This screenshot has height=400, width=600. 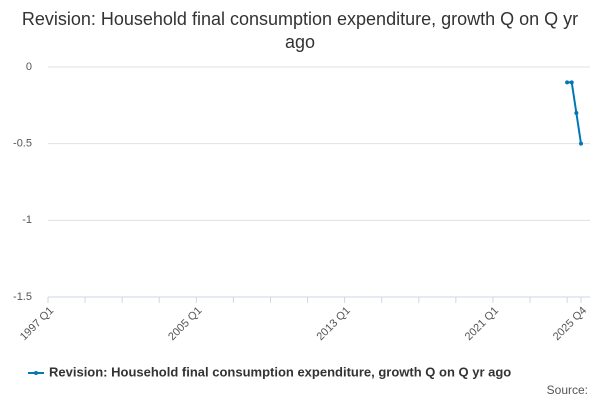 What do you see at coordinates (27, 220) in the screenshot?
I see `y-tick-label: -1` at bounding box center [27, 220].